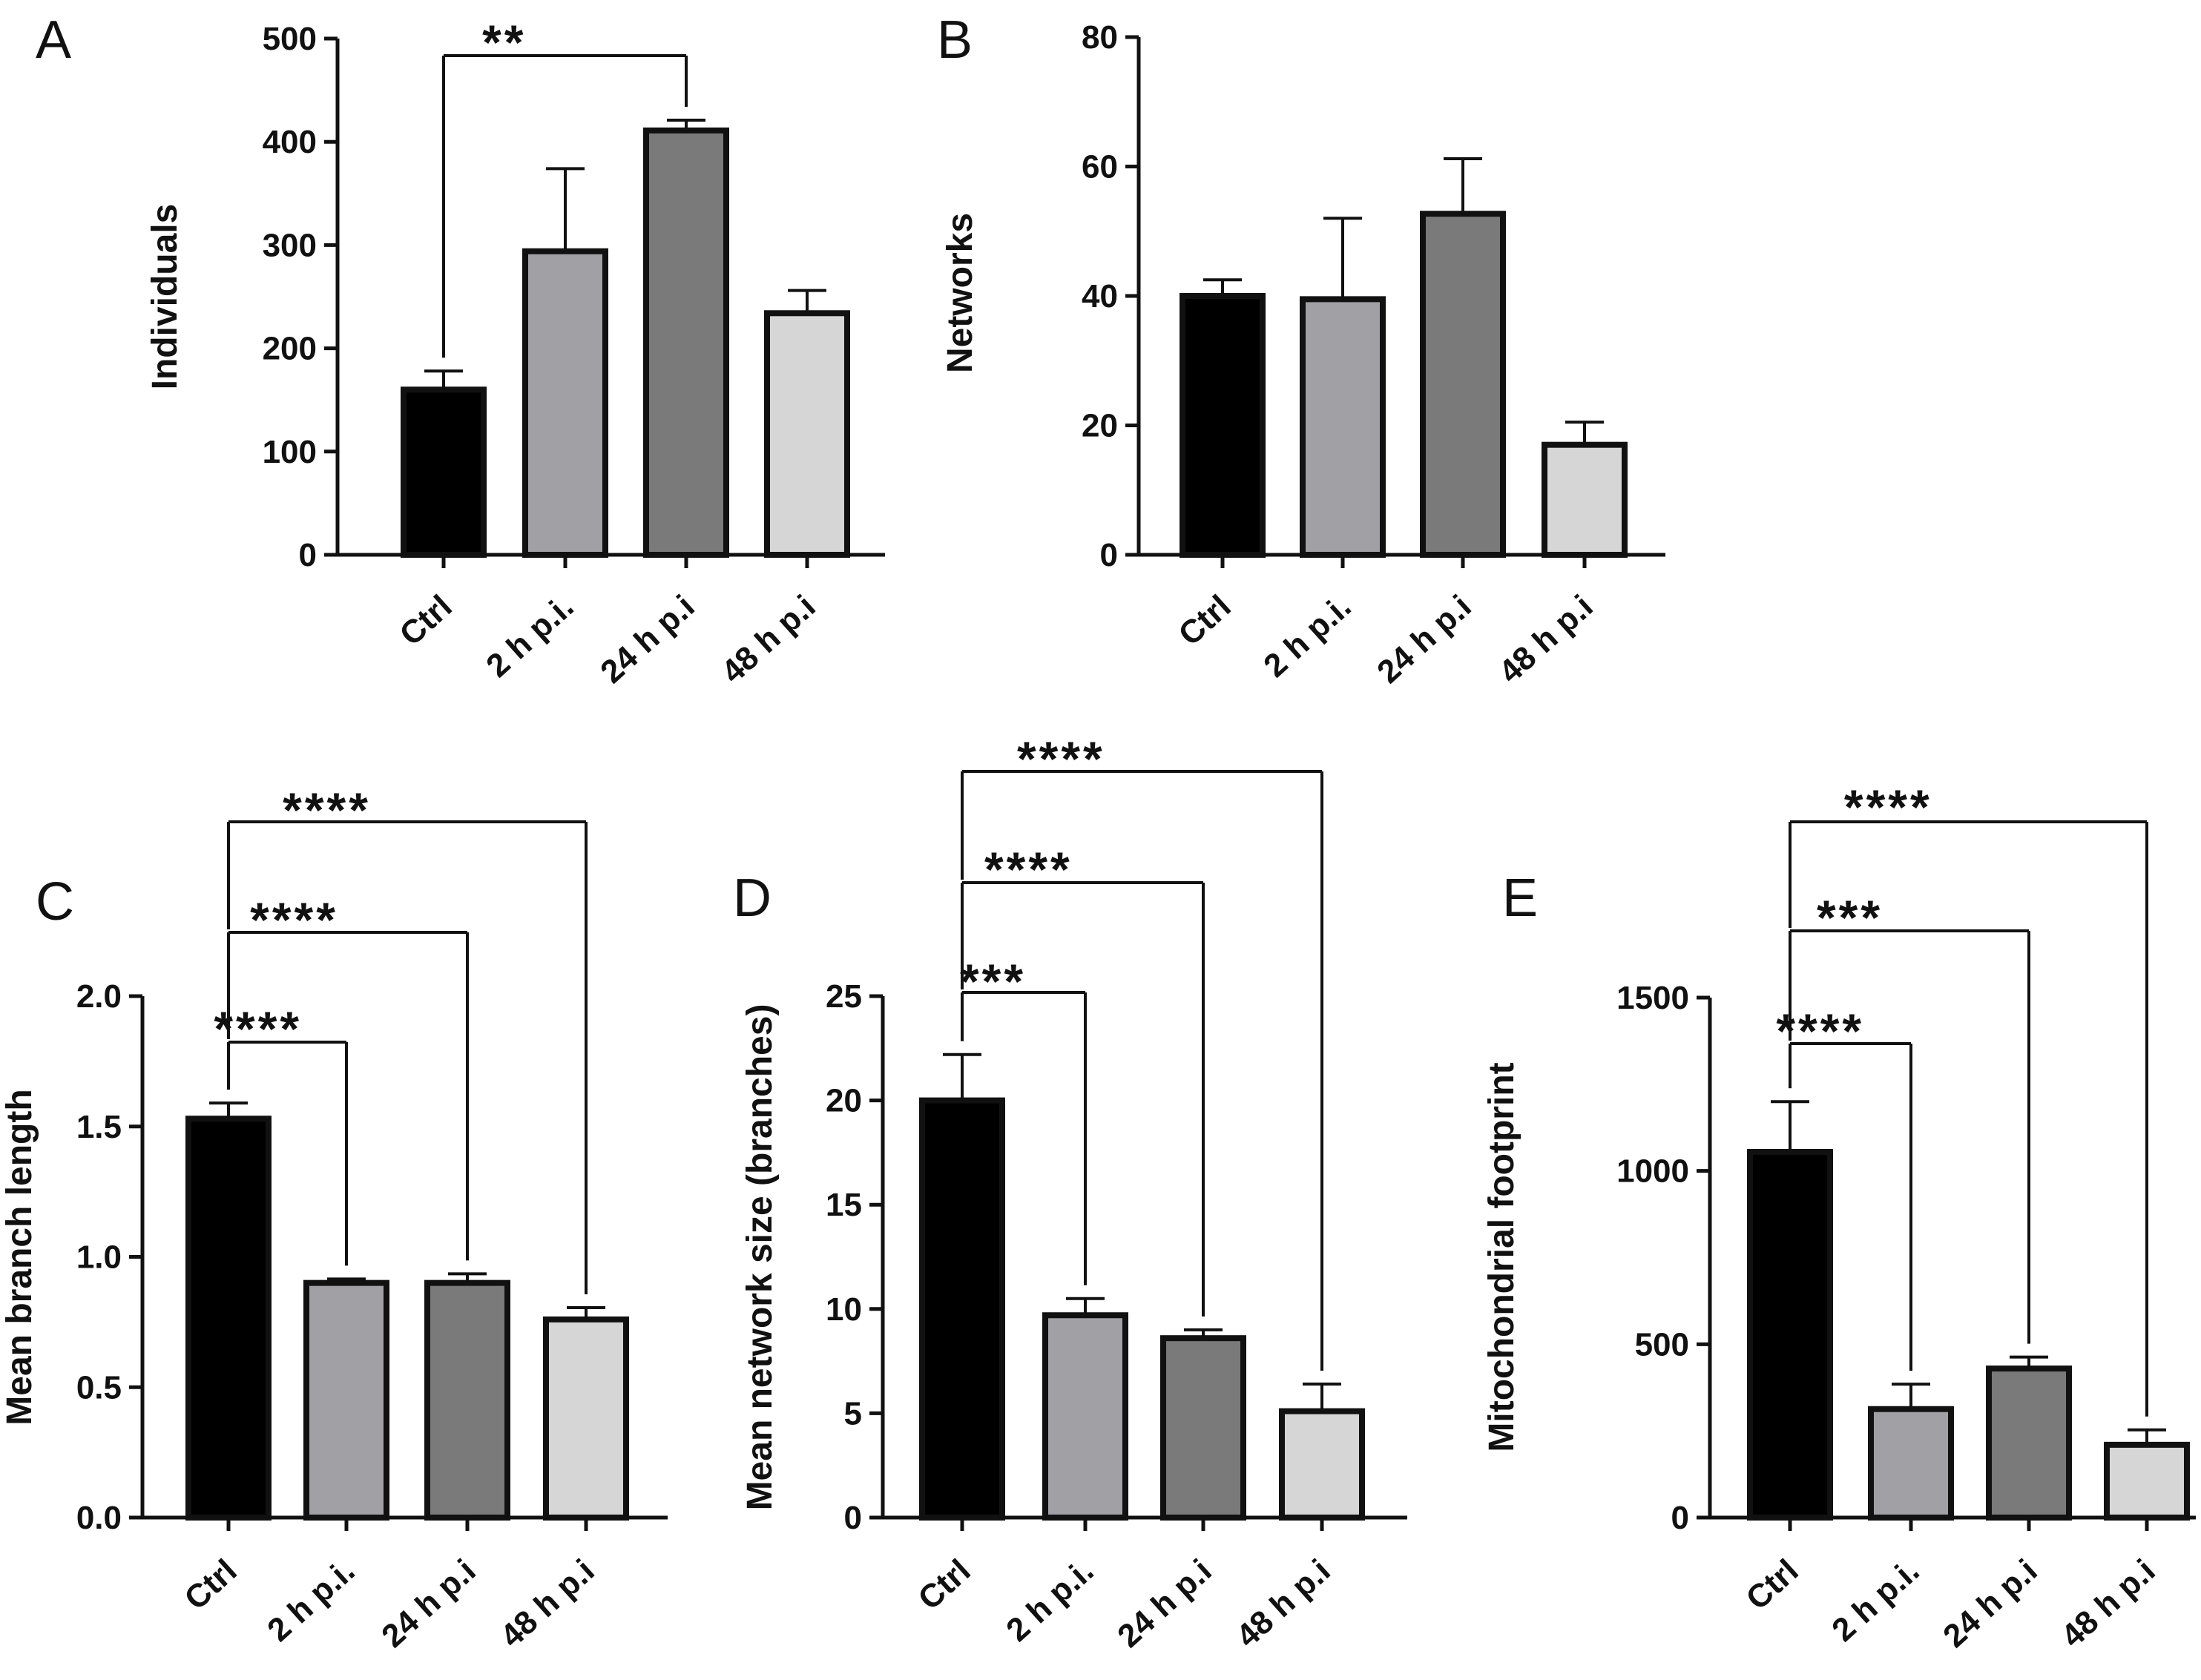 The height and width of the screenshot is (1680, 2201). What do you see at coordinates (1100, 296) in the screenshot?
I see `y-tick-label: 40` at bounding box center [1100, 296].